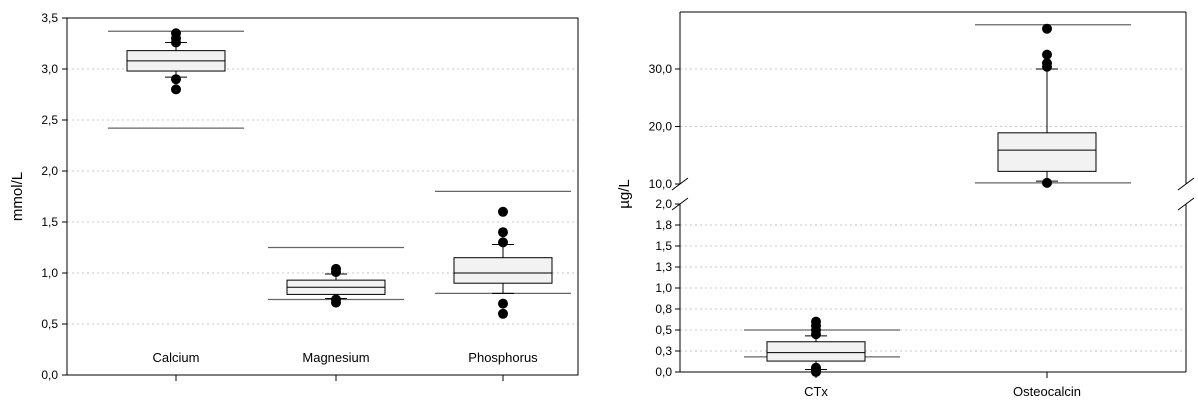 This screenshot has width=1198, height=401. Describe the element at coordinates (624, 194) in the screenshot. I see `y-axis-label: µg/L` at that location.